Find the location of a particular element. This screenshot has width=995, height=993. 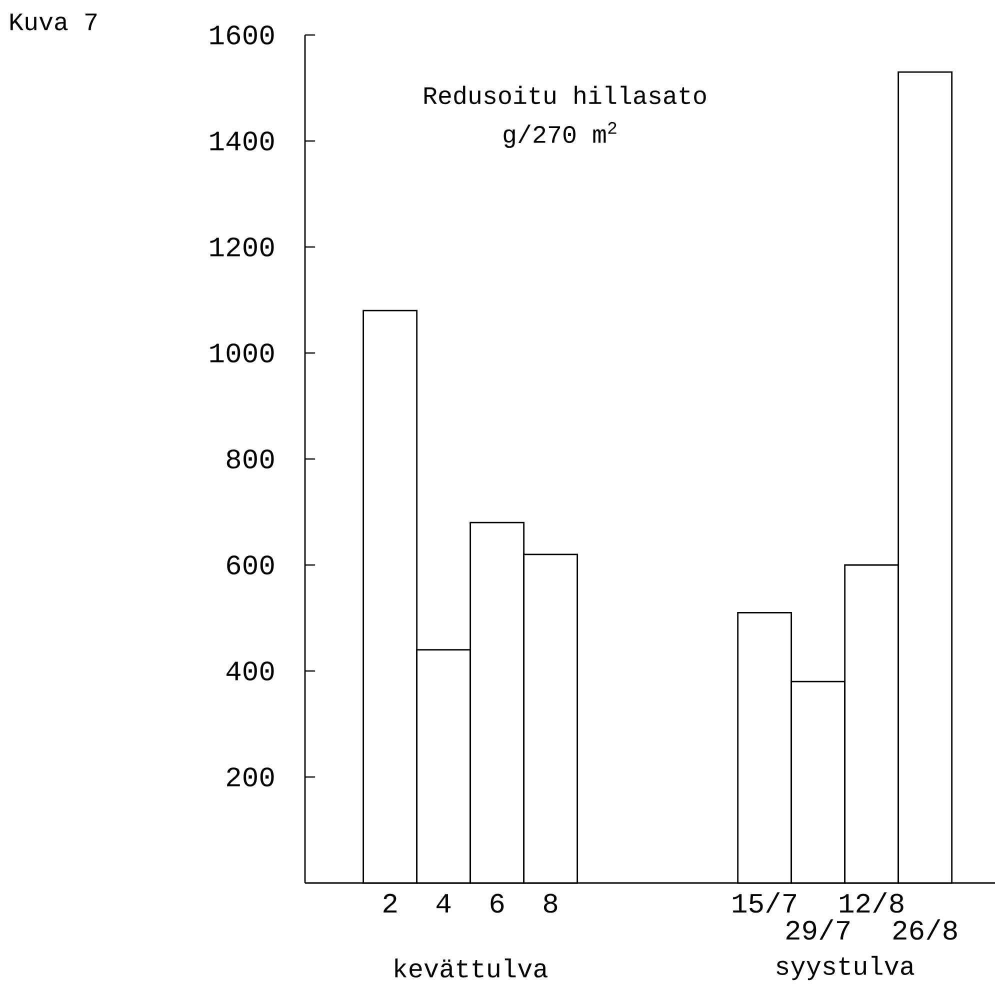

x-tick-label: 2 is located at coordinates (390, 903).